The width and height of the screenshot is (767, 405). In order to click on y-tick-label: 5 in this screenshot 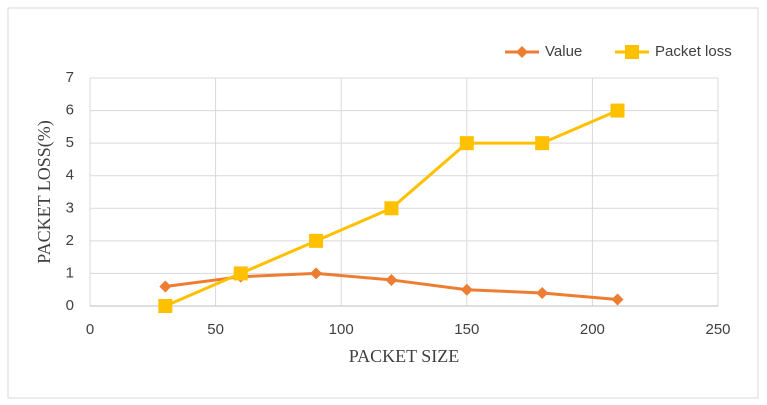, I will do `click(70, 142)`.